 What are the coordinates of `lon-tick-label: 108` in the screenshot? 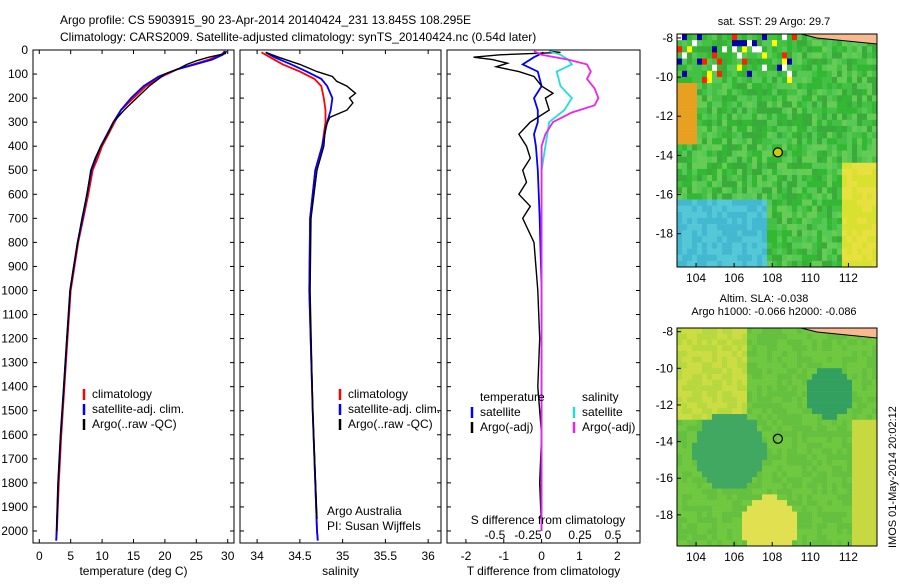 It's located at (772, 557).